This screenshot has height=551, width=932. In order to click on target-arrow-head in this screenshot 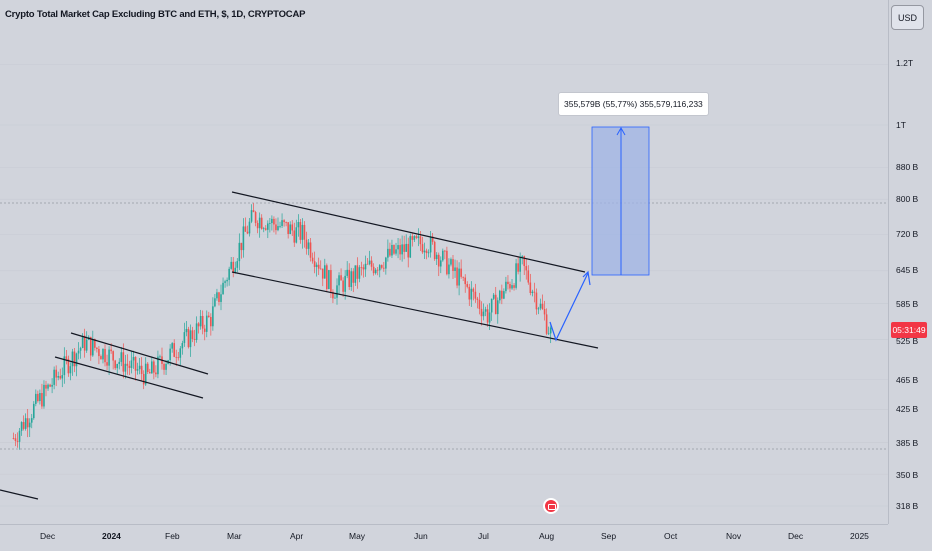, I will do `click(621, 131)`.